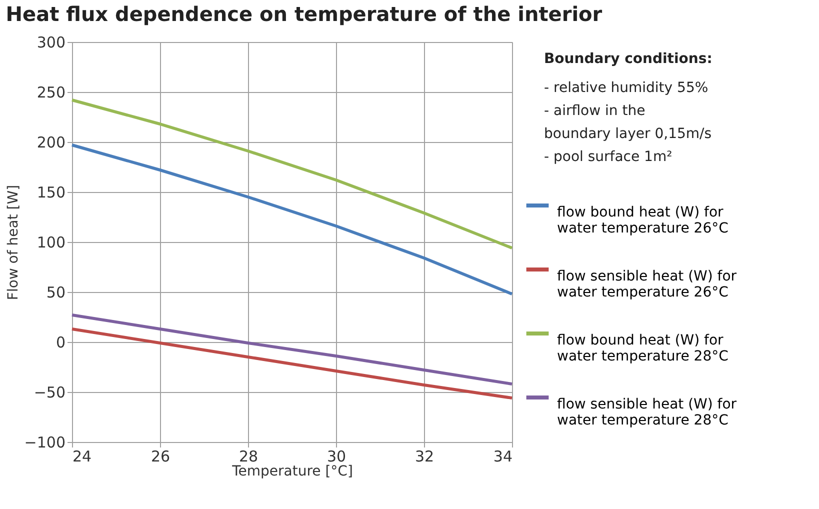  Describe the element at coordinates (628, 59) in the screenshot. I see `text: Boundary conditions:` at that location.